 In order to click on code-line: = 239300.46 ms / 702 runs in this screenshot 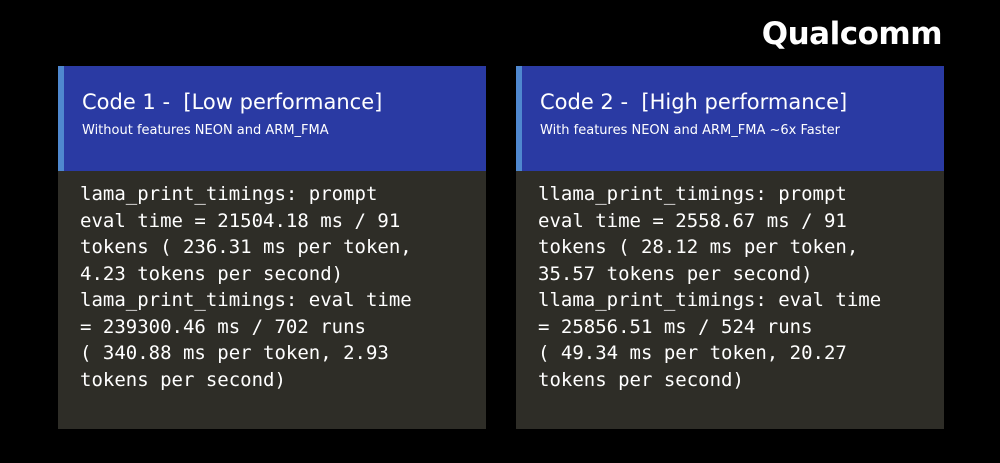, I will do `click(223, 326)`.